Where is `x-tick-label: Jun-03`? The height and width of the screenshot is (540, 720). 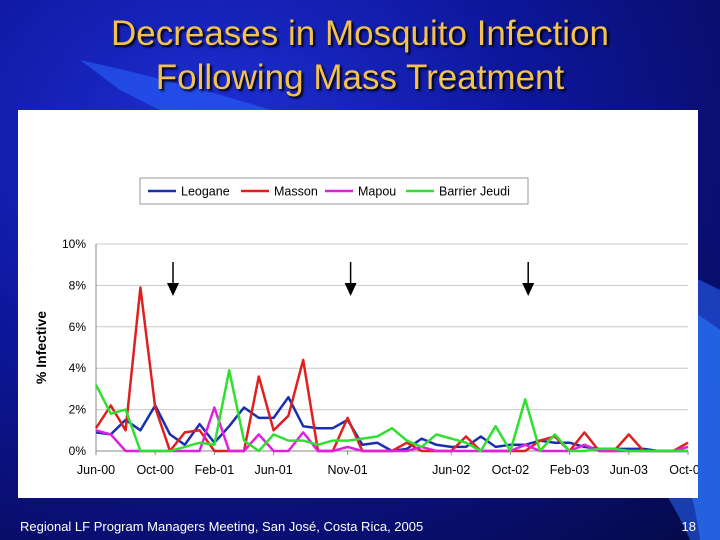 x-tick-label: Jun-03 is located at coordinates (629, 470).